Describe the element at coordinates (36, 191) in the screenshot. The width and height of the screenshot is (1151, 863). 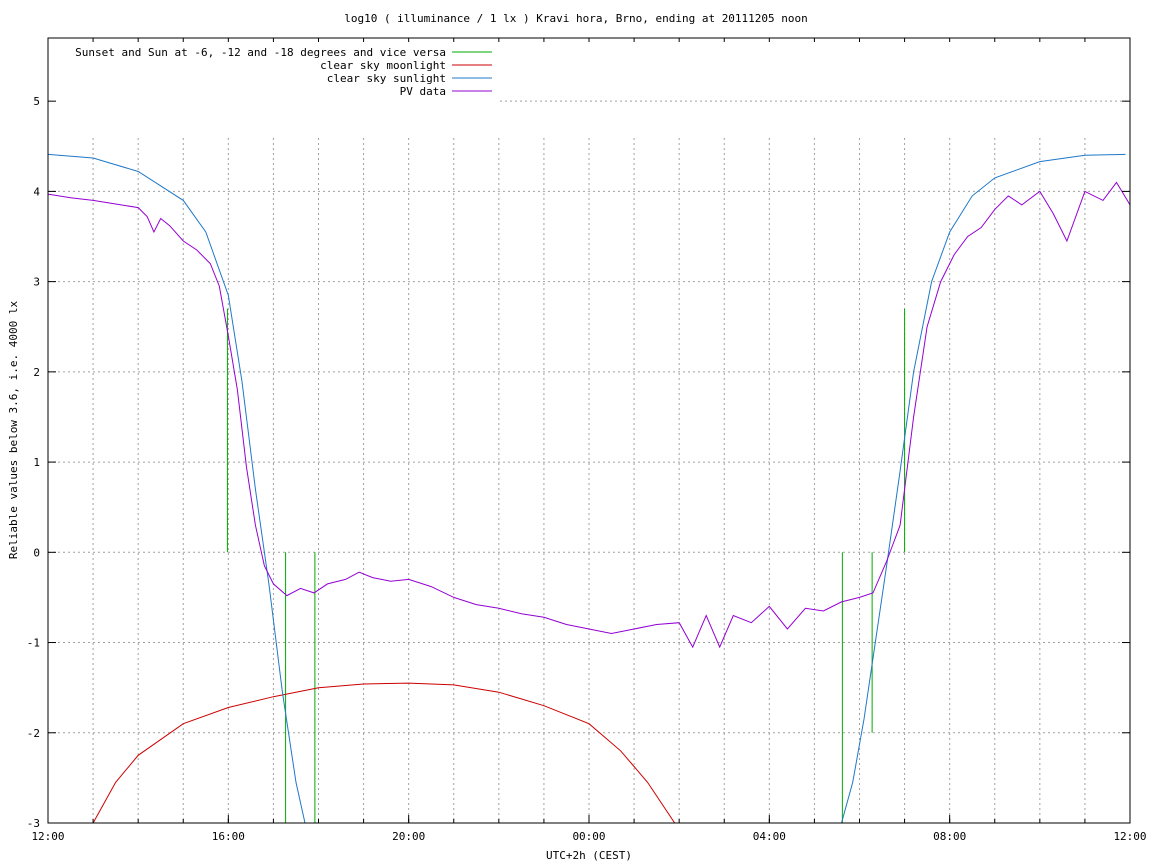
I see `y-tick-label: 4` at that location.